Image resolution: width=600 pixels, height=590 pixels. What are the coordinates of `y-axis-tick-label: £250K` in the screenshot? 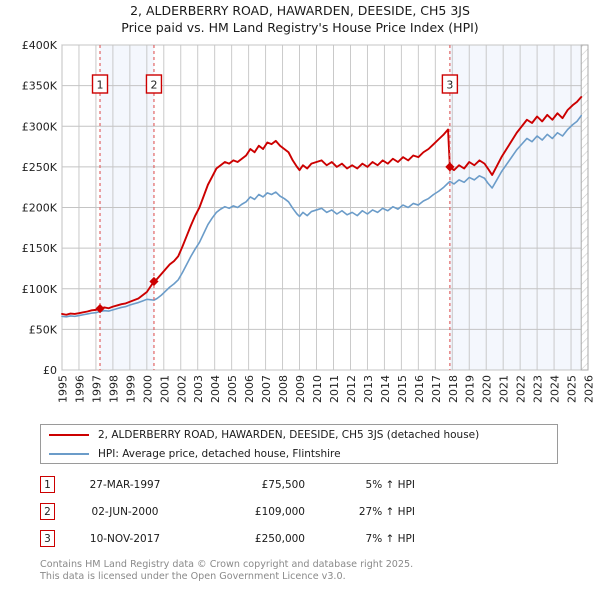 It's located at (40, 167).